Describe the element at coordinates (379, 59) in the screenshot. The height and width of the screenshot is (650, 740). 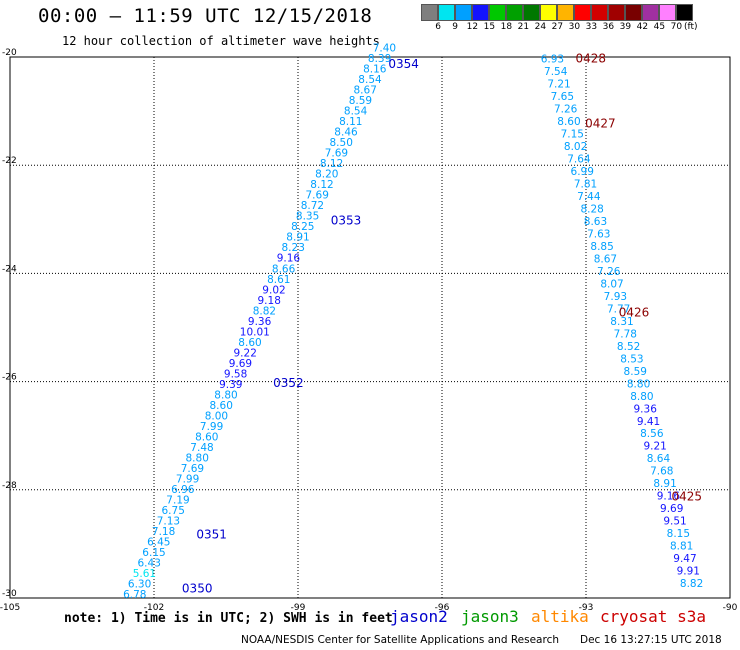
I see `swh-value-jason2: 8.39` at that location.